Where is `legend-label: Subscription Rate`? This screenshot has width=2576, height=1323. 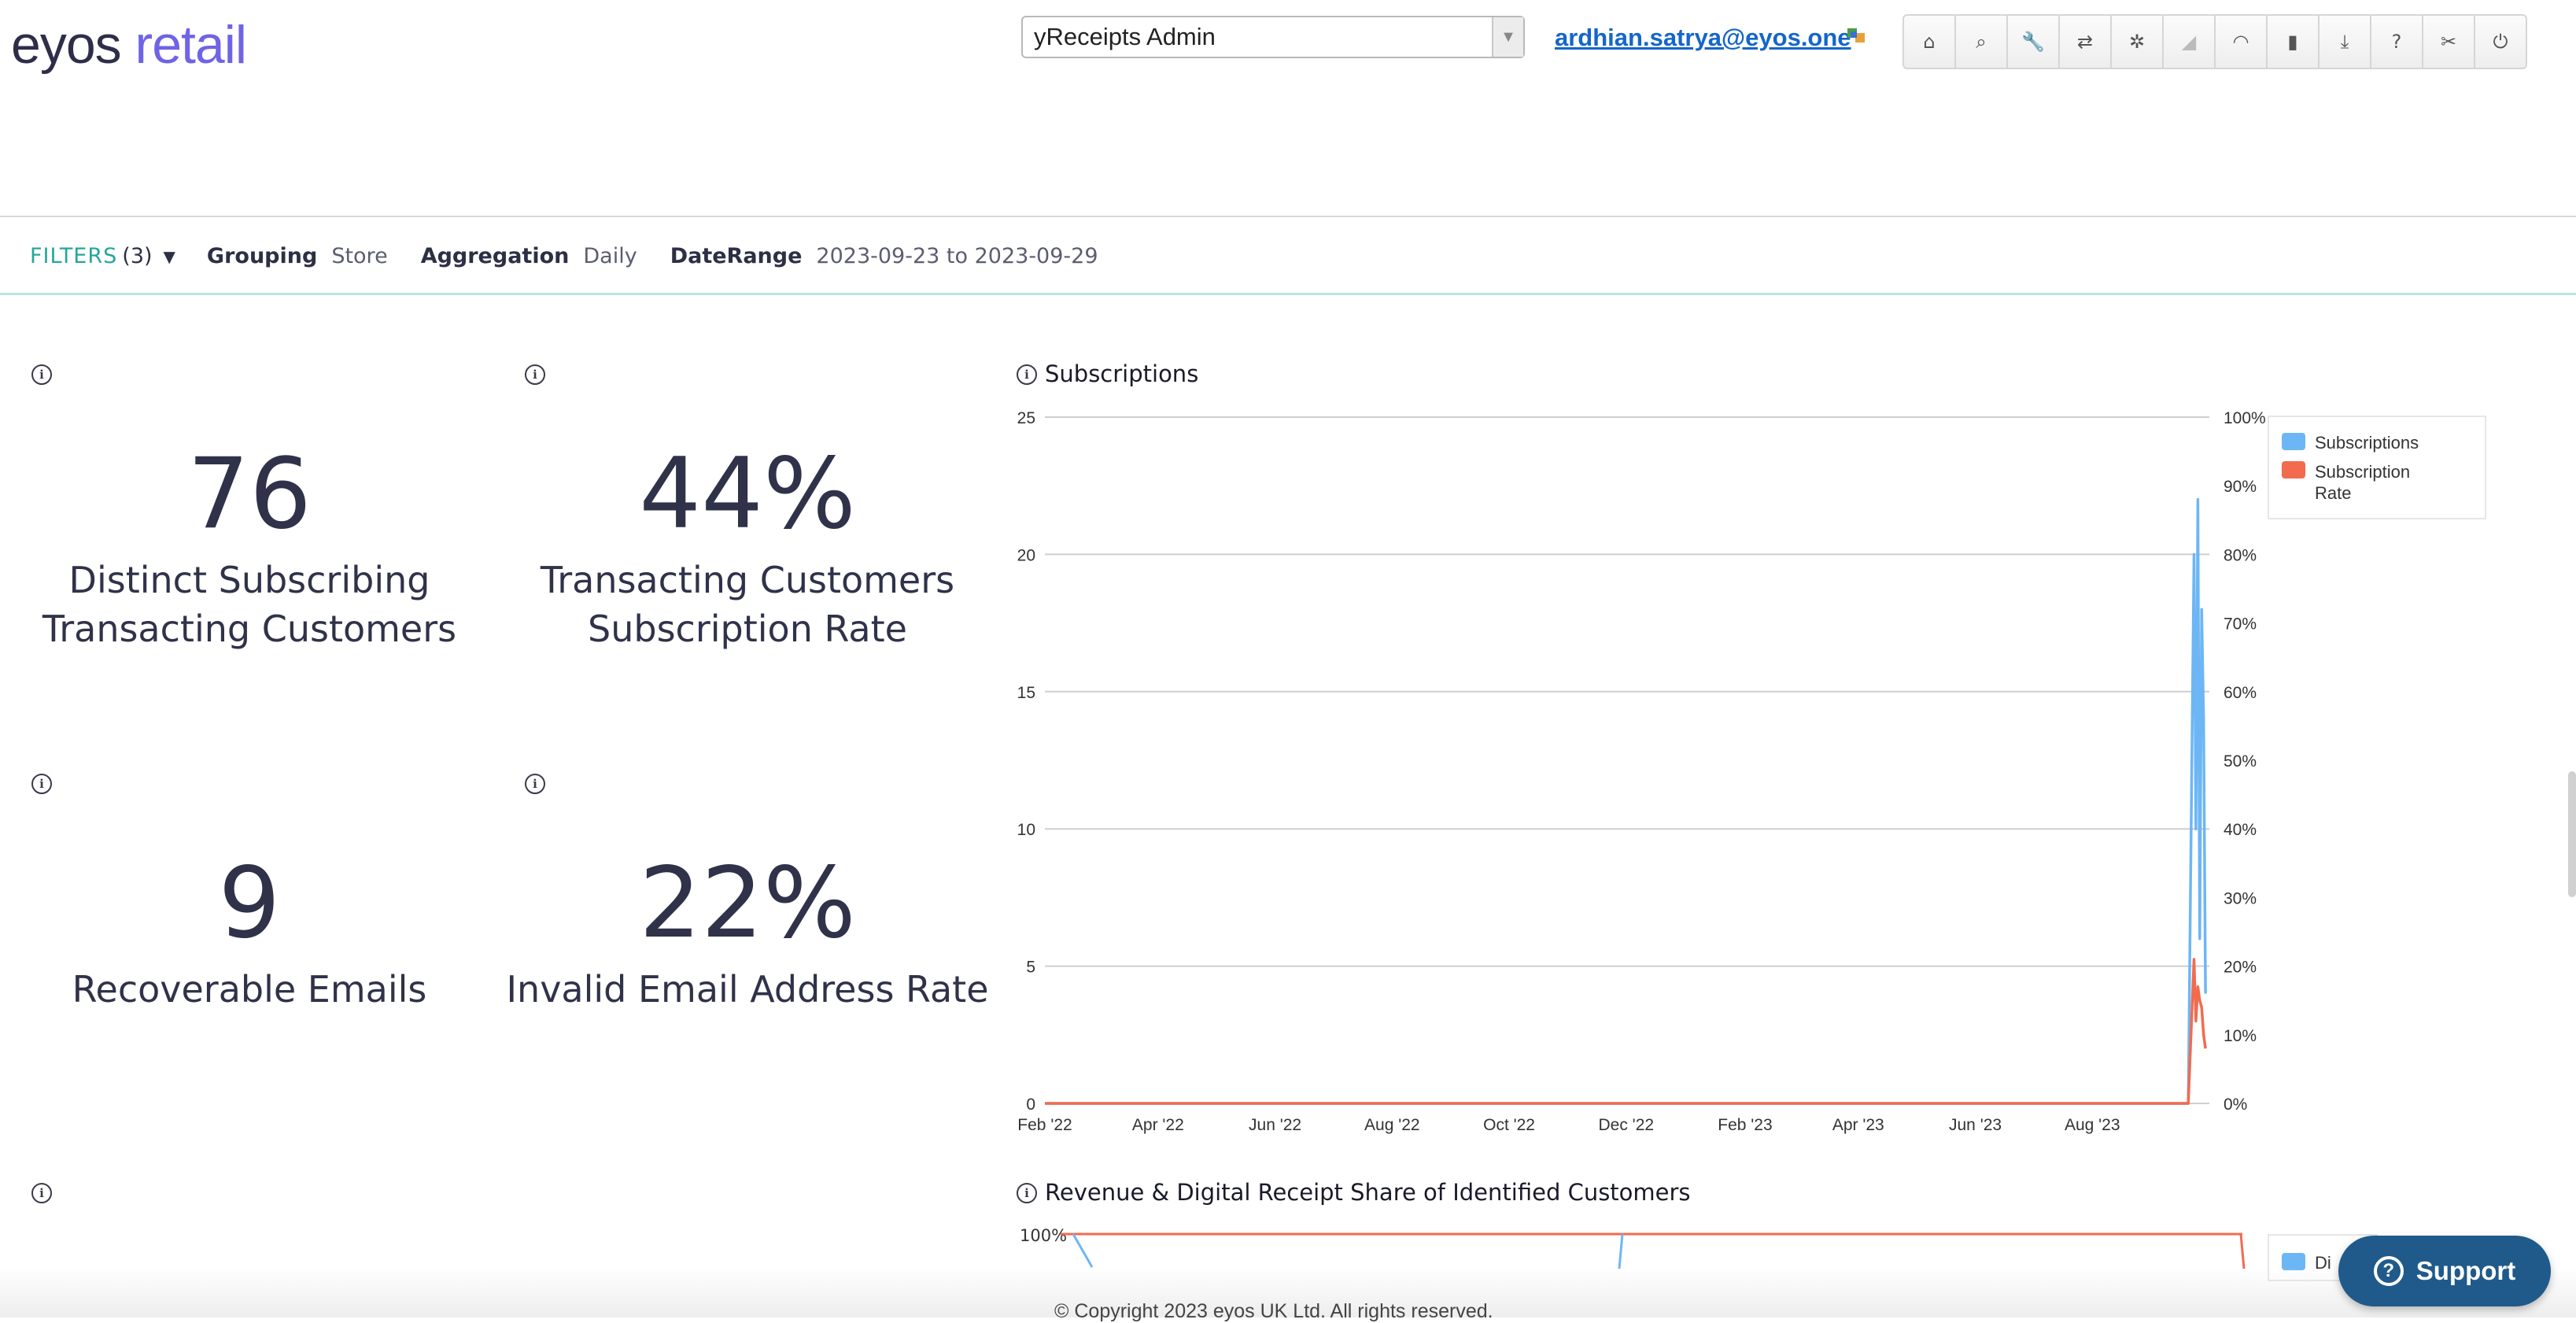 legend-label: Subscription Rate is located at coordinates (2363, 482).